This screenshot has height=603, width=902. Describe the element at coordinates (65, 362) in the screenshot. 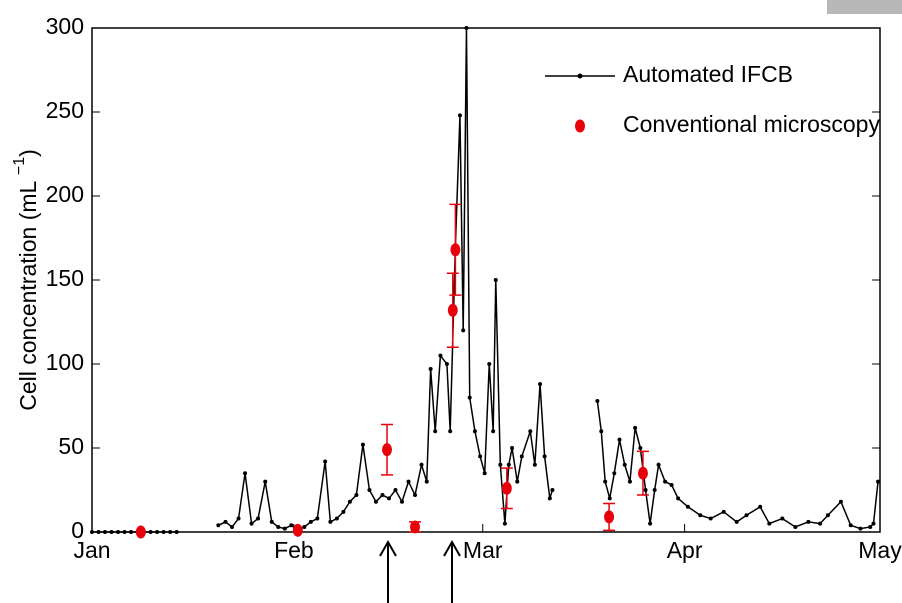

I see `y-tick-label: 100` at that location.